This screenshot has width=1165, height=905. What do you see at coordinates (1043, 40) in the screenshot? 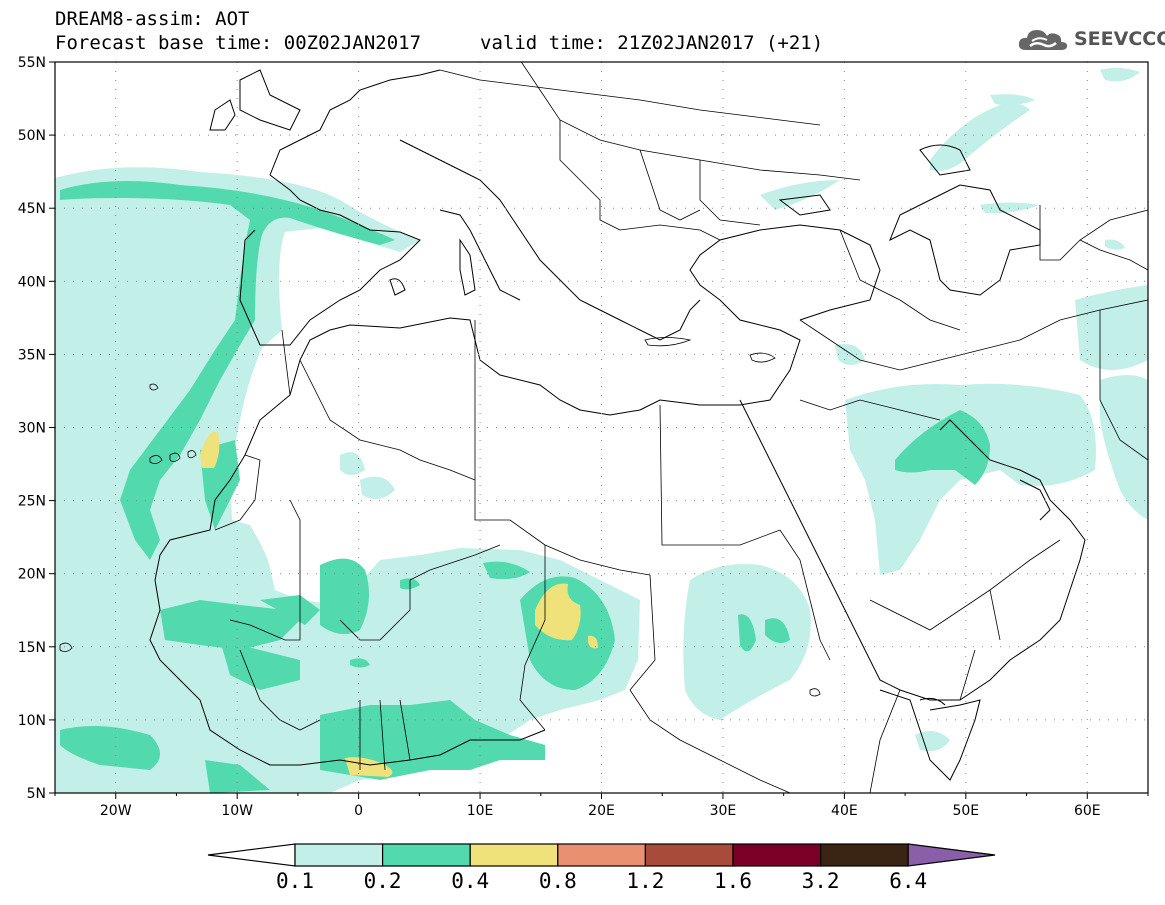
I see `cloud-icon` at bounding box center [1043, 40].